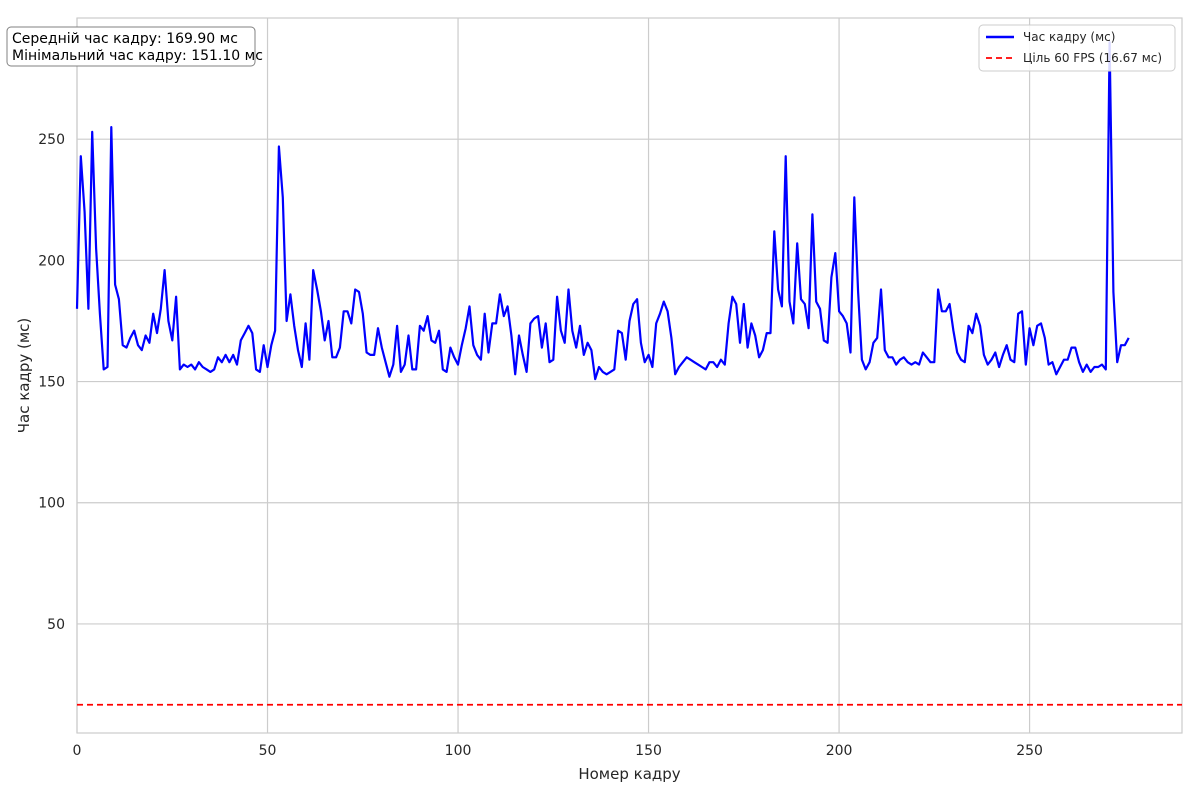 This screenshot has height=800, width=1200. Describe the element at coordinates (125, 39) in the screenshot. I see `stats-average: Середній час кадру: 169.90 мс` at that location.